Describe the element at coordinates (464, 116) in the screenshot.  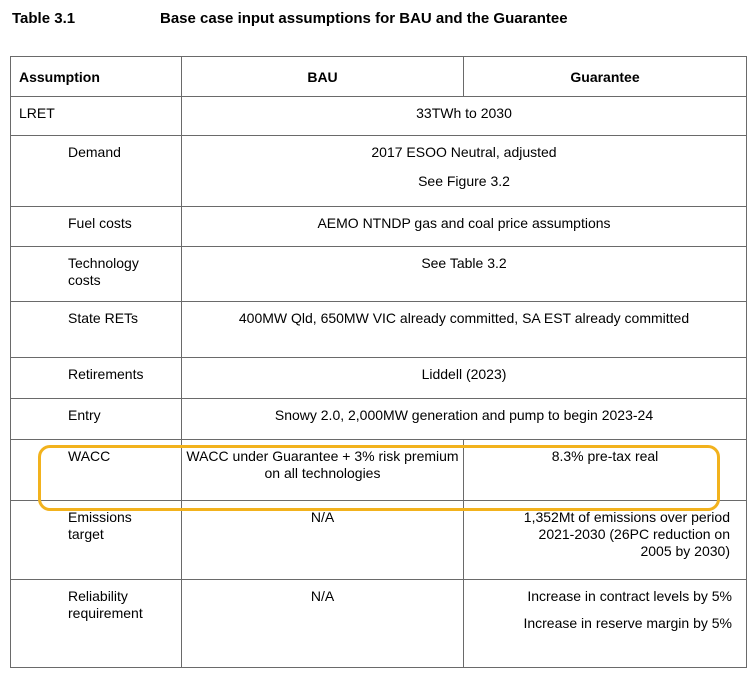
I see `row-value-lret: 33TWh to 2030` at that location.